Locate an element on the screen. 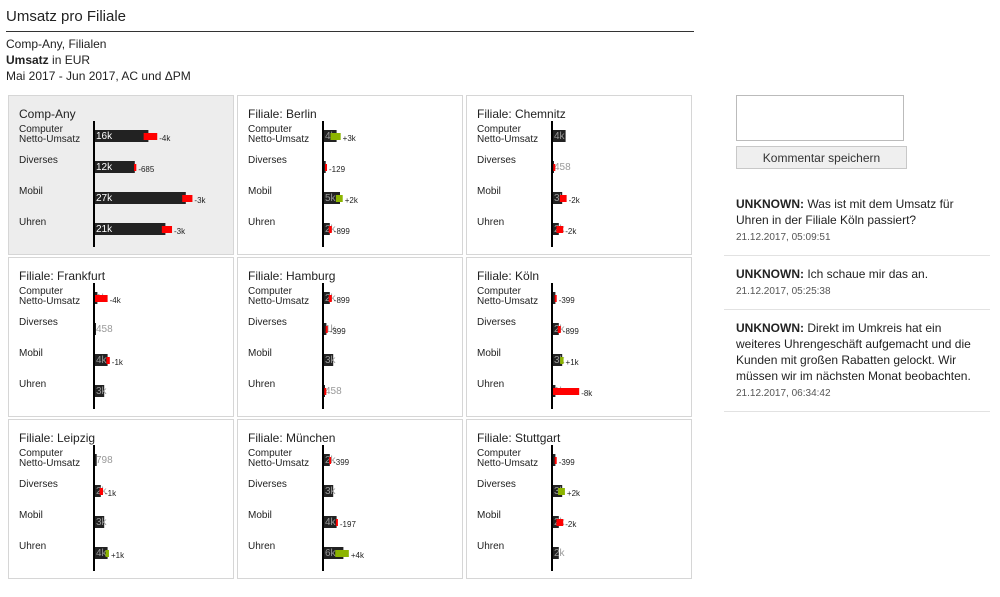 This screenshot has width=1000, height=597. delta-label: -129 is located at coordinates (337, 169).